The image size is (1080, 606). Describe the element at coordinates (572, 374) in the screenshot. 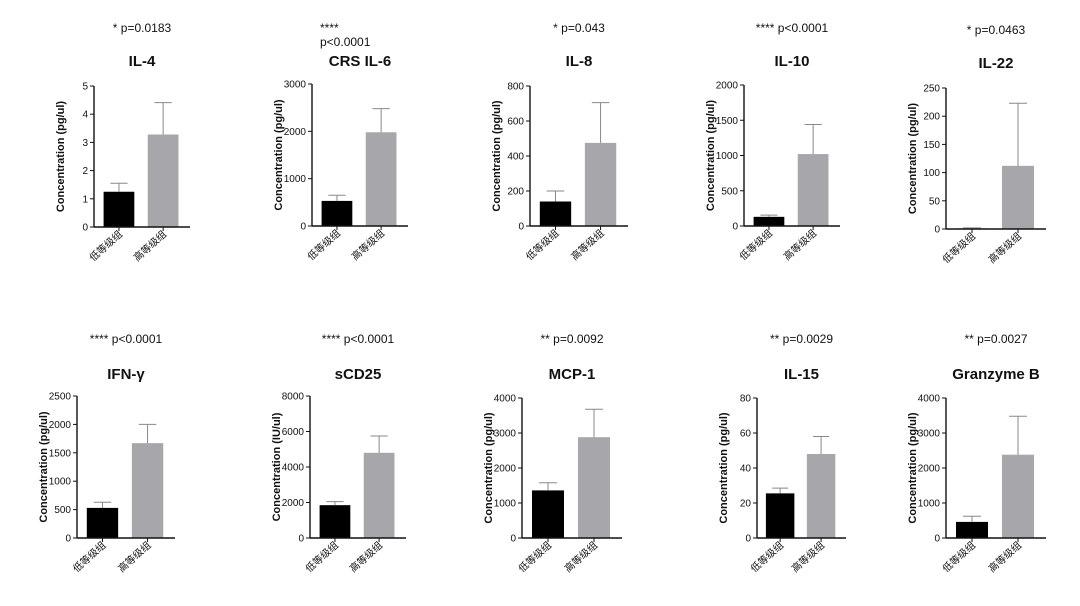

I see `chart-title: MCP-1` at that location.